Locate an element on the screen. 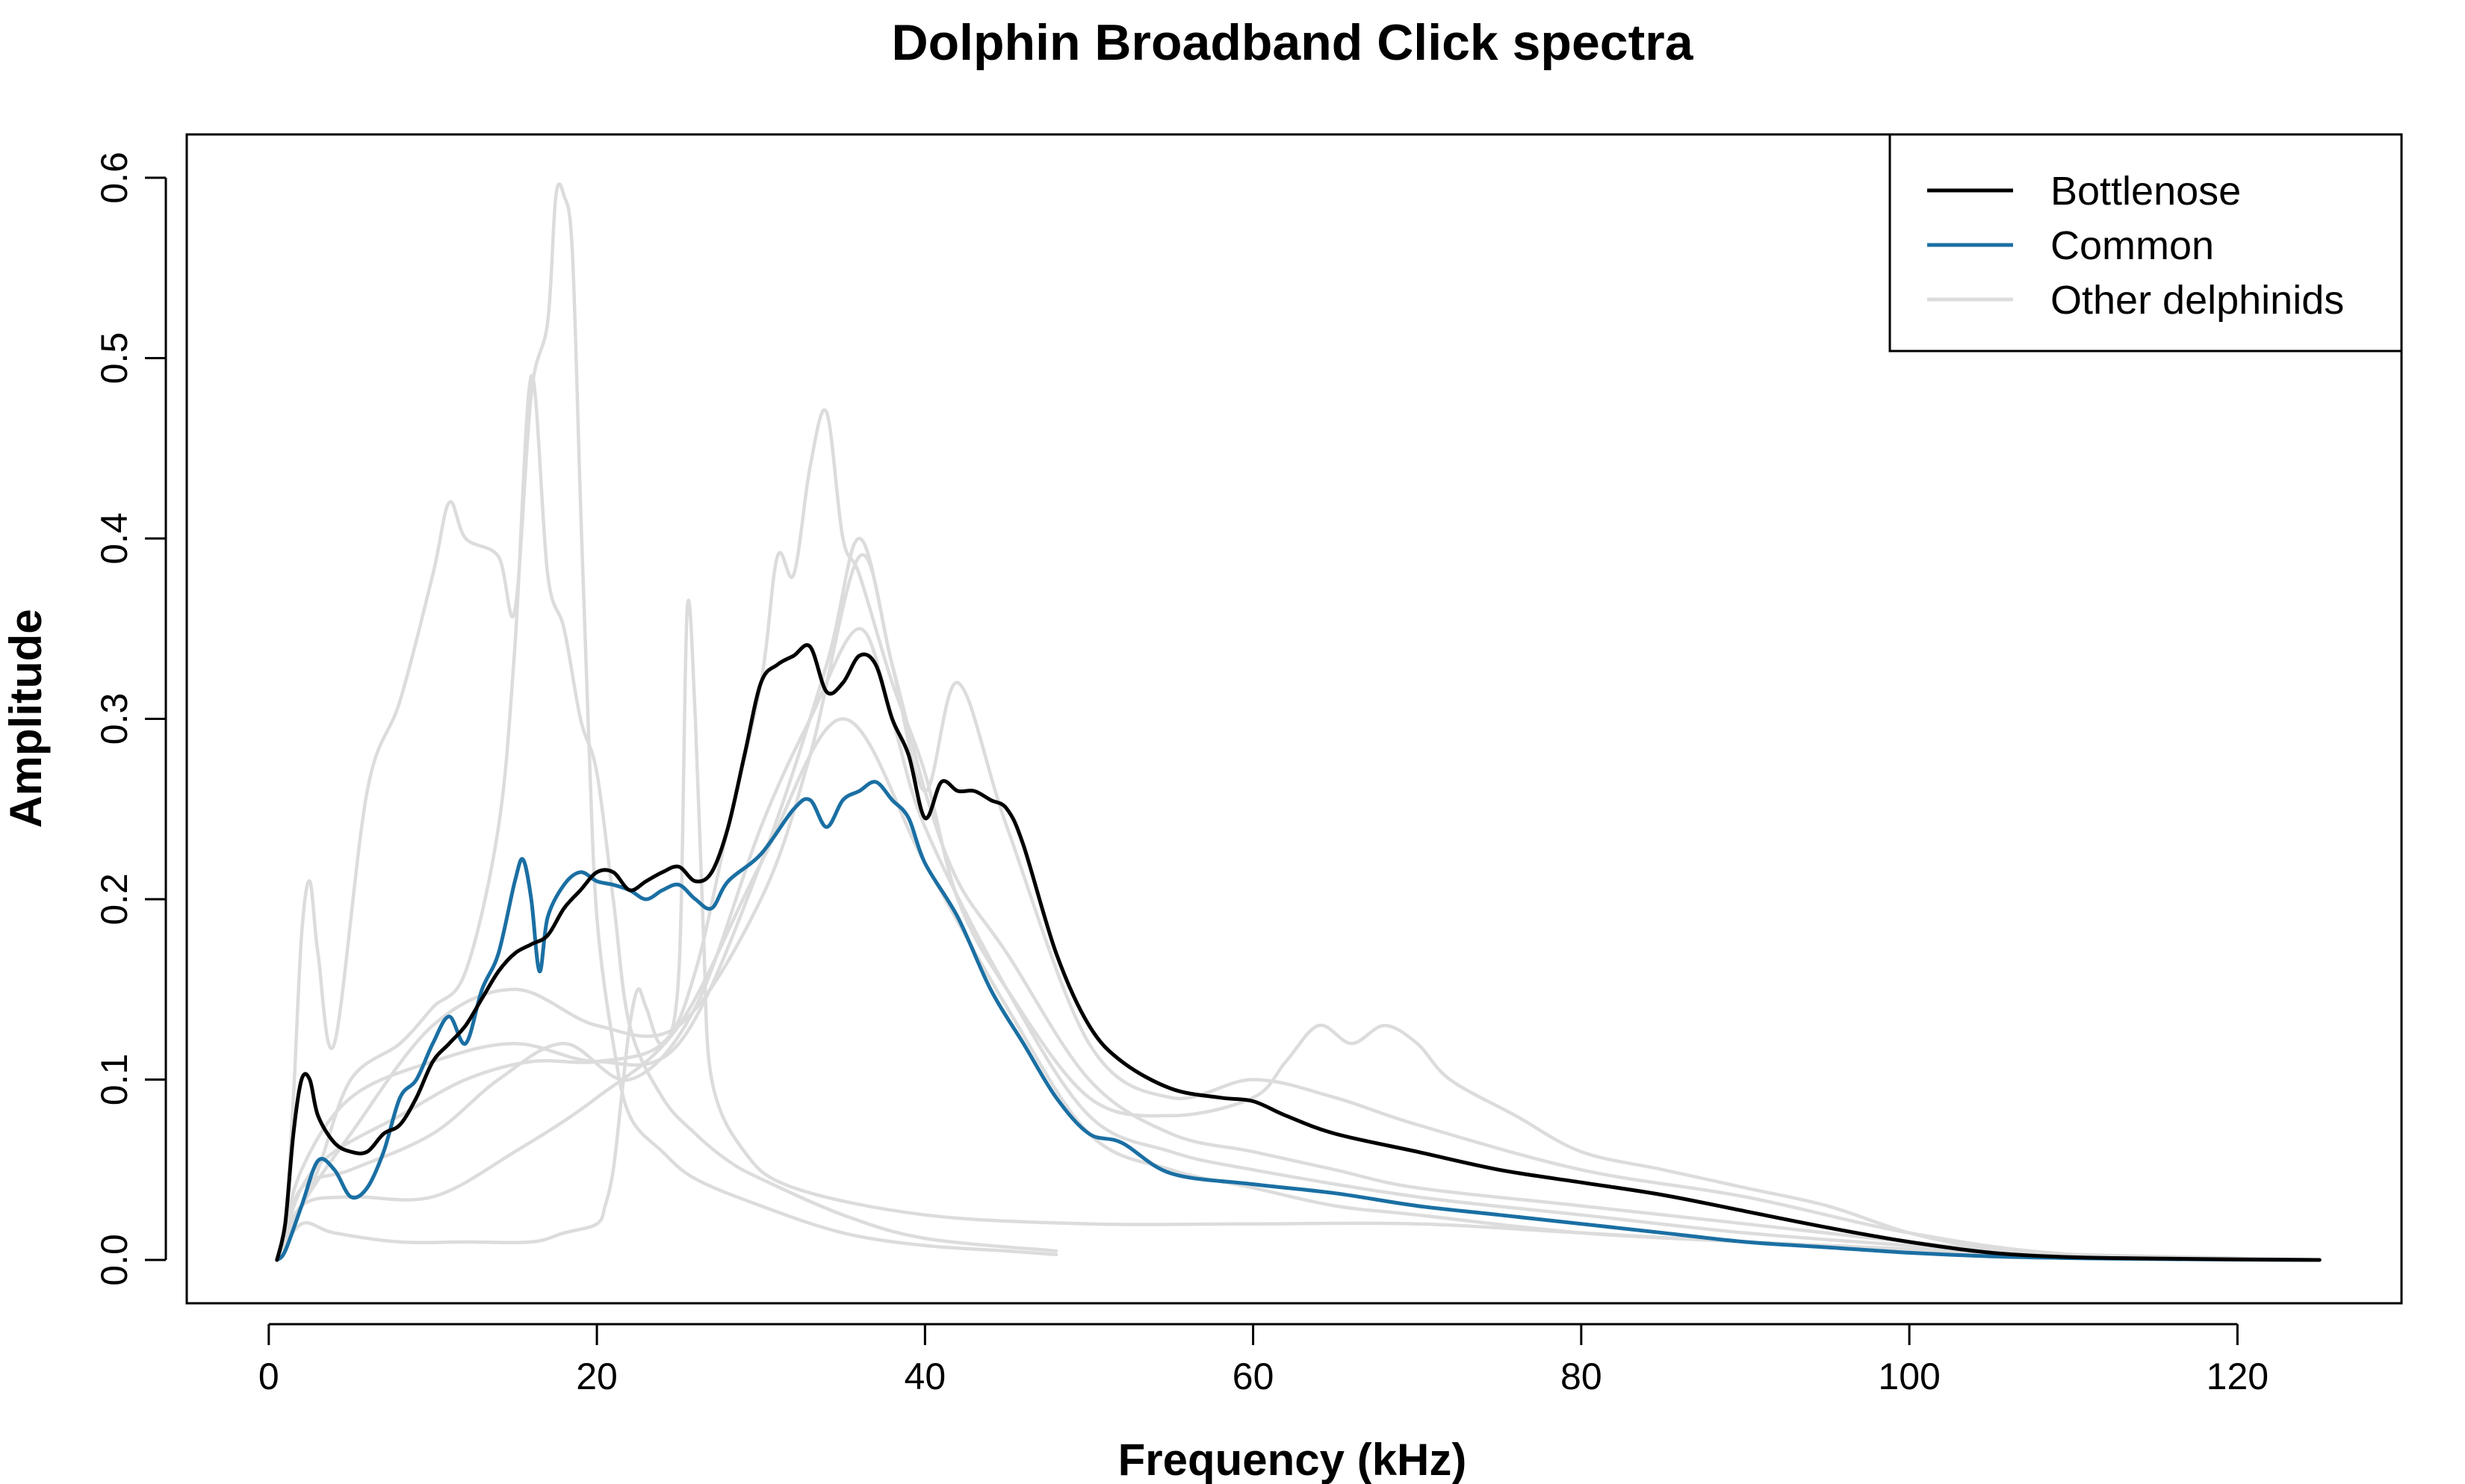  y-tick-label: 0.2 is located at coordinates (114, 899).